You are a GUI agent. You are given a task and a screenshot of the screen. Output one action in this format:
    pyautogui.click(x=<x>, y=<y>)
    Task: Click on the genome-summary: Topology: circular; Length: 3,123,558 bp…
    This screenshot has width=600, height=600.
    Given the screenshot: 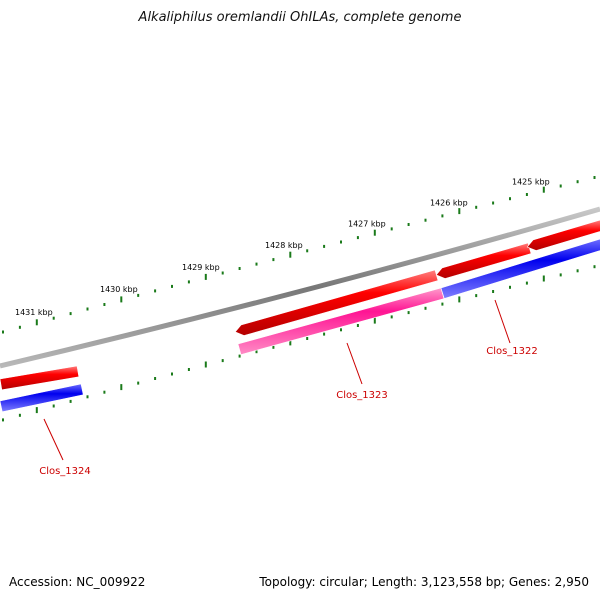 What is the action you would take?
    pyautogui.click(x=424, y=582)
    